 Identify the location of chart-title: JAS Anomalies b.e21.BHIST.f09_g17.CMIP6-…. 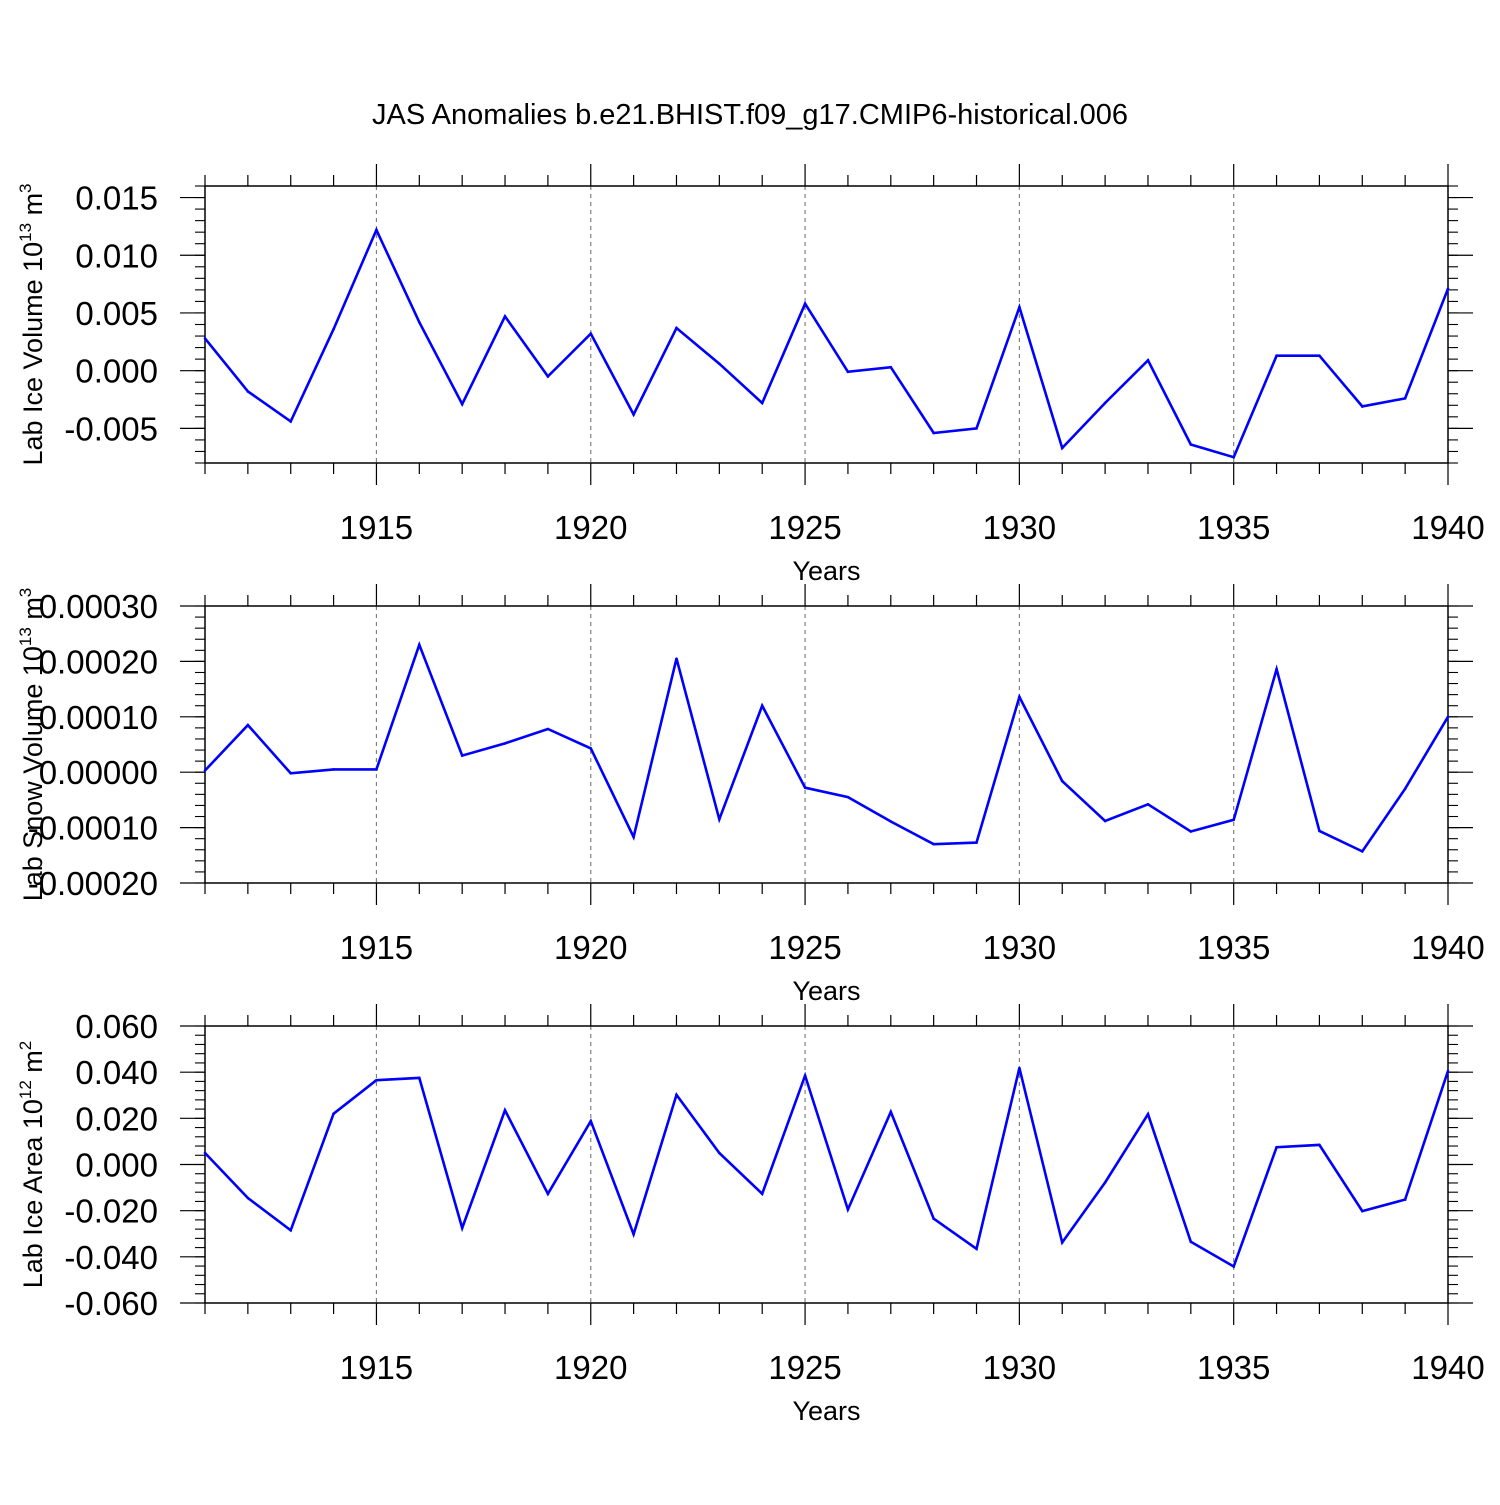
(750, 115).